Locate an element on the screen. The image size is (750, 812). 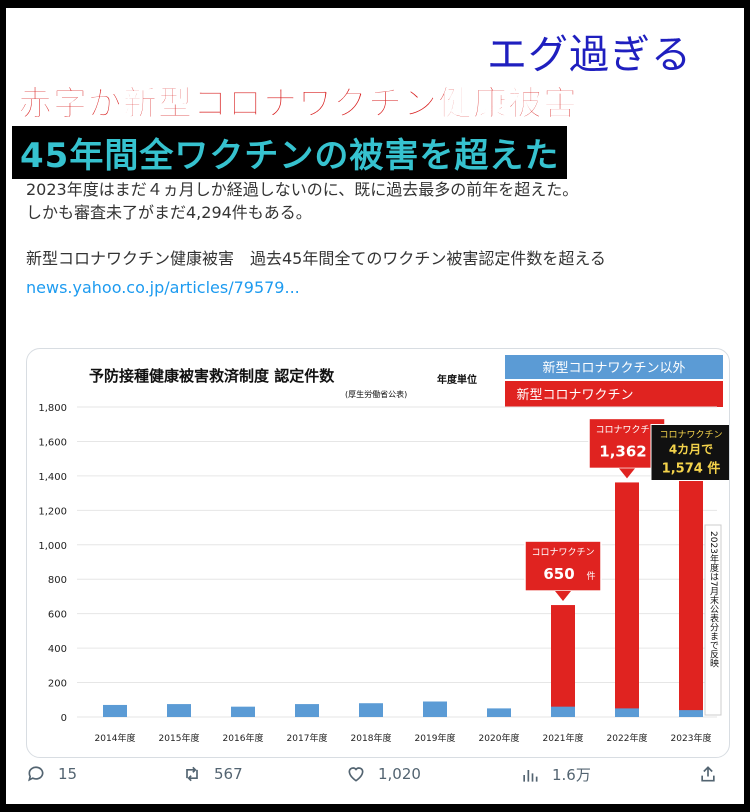
x-tick-label: 2021年度 is located at coordinates (563, 738).